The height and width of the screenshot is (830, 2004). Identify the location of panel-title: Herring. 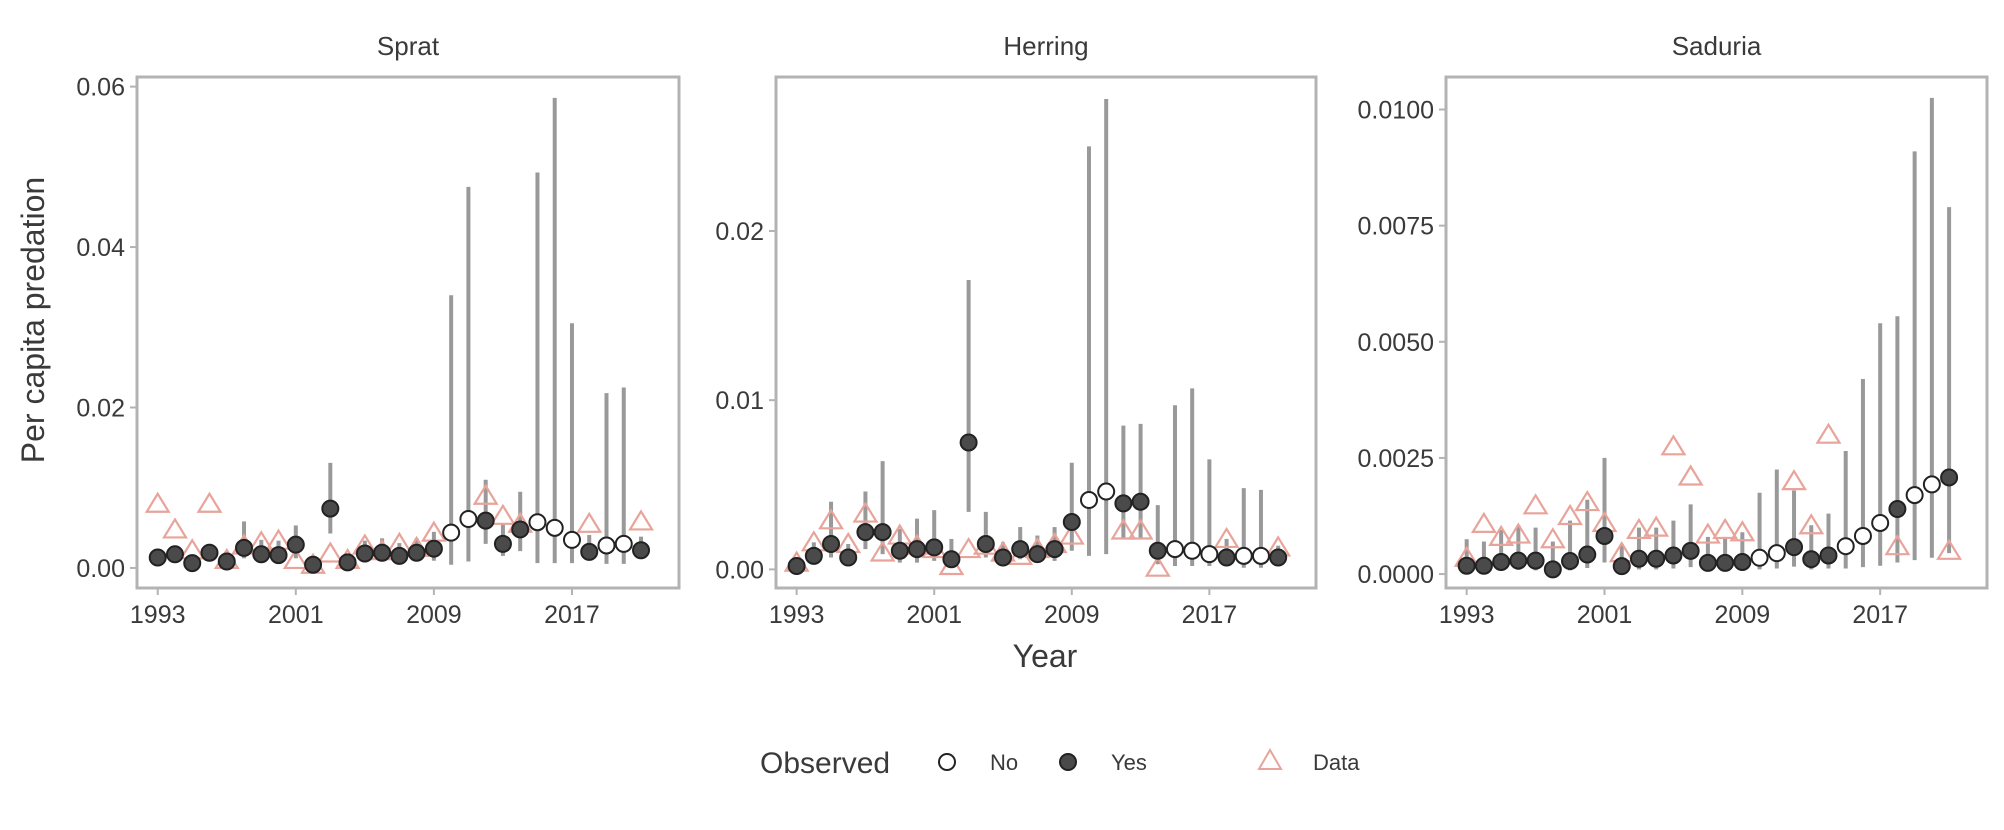
(1045, 46).